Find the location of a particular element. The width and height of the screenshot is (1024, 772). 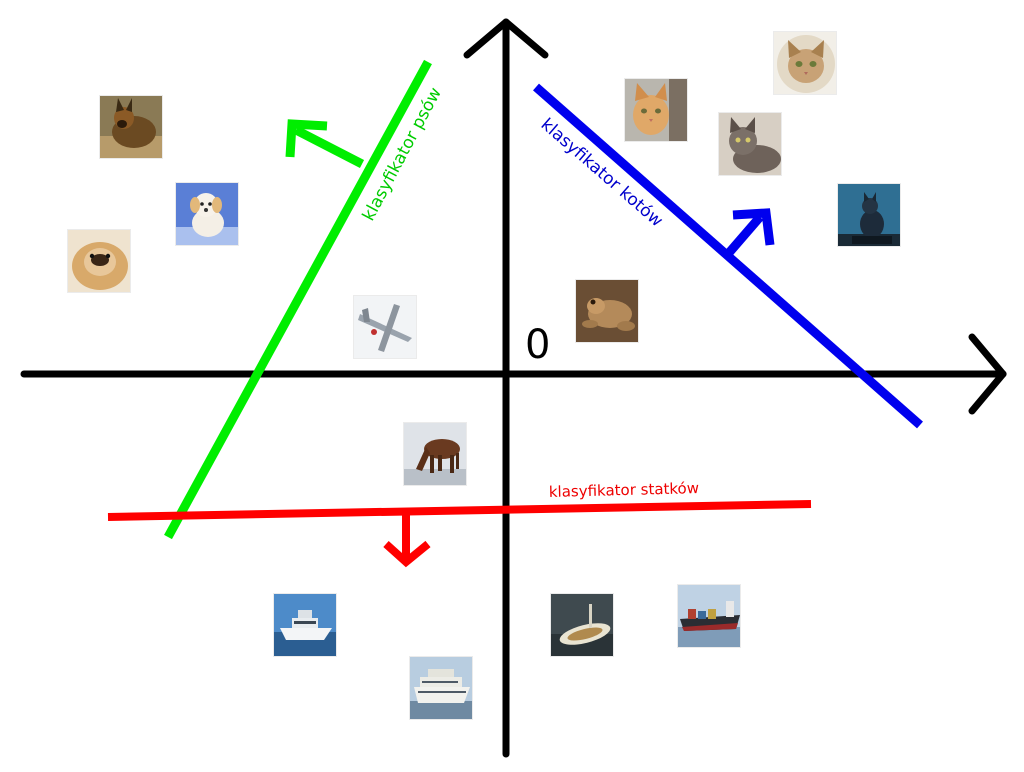

ship-classifier is located at coordinates (459, 534).